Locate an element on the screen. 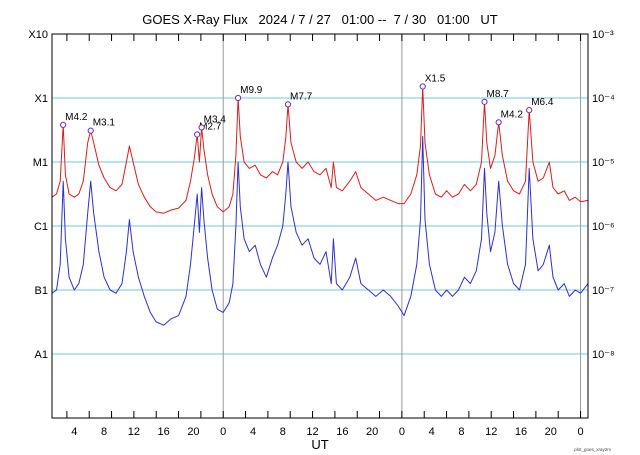 This screenshot has width=640, height=455. y-tick-label-right: 10⁻⁶ is located at coordinates (603, 227).